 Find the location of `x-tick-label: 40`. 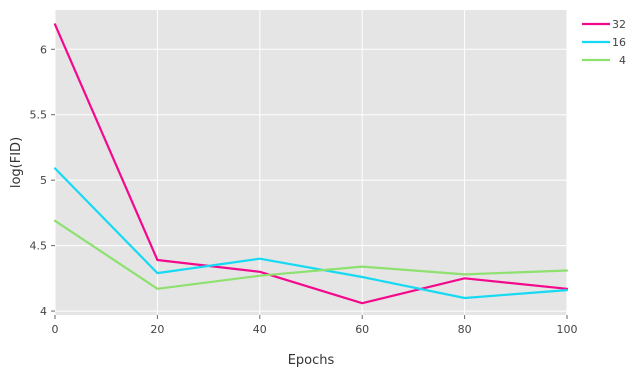

x-tick-label: 40 is located at coordinates (260, 329).